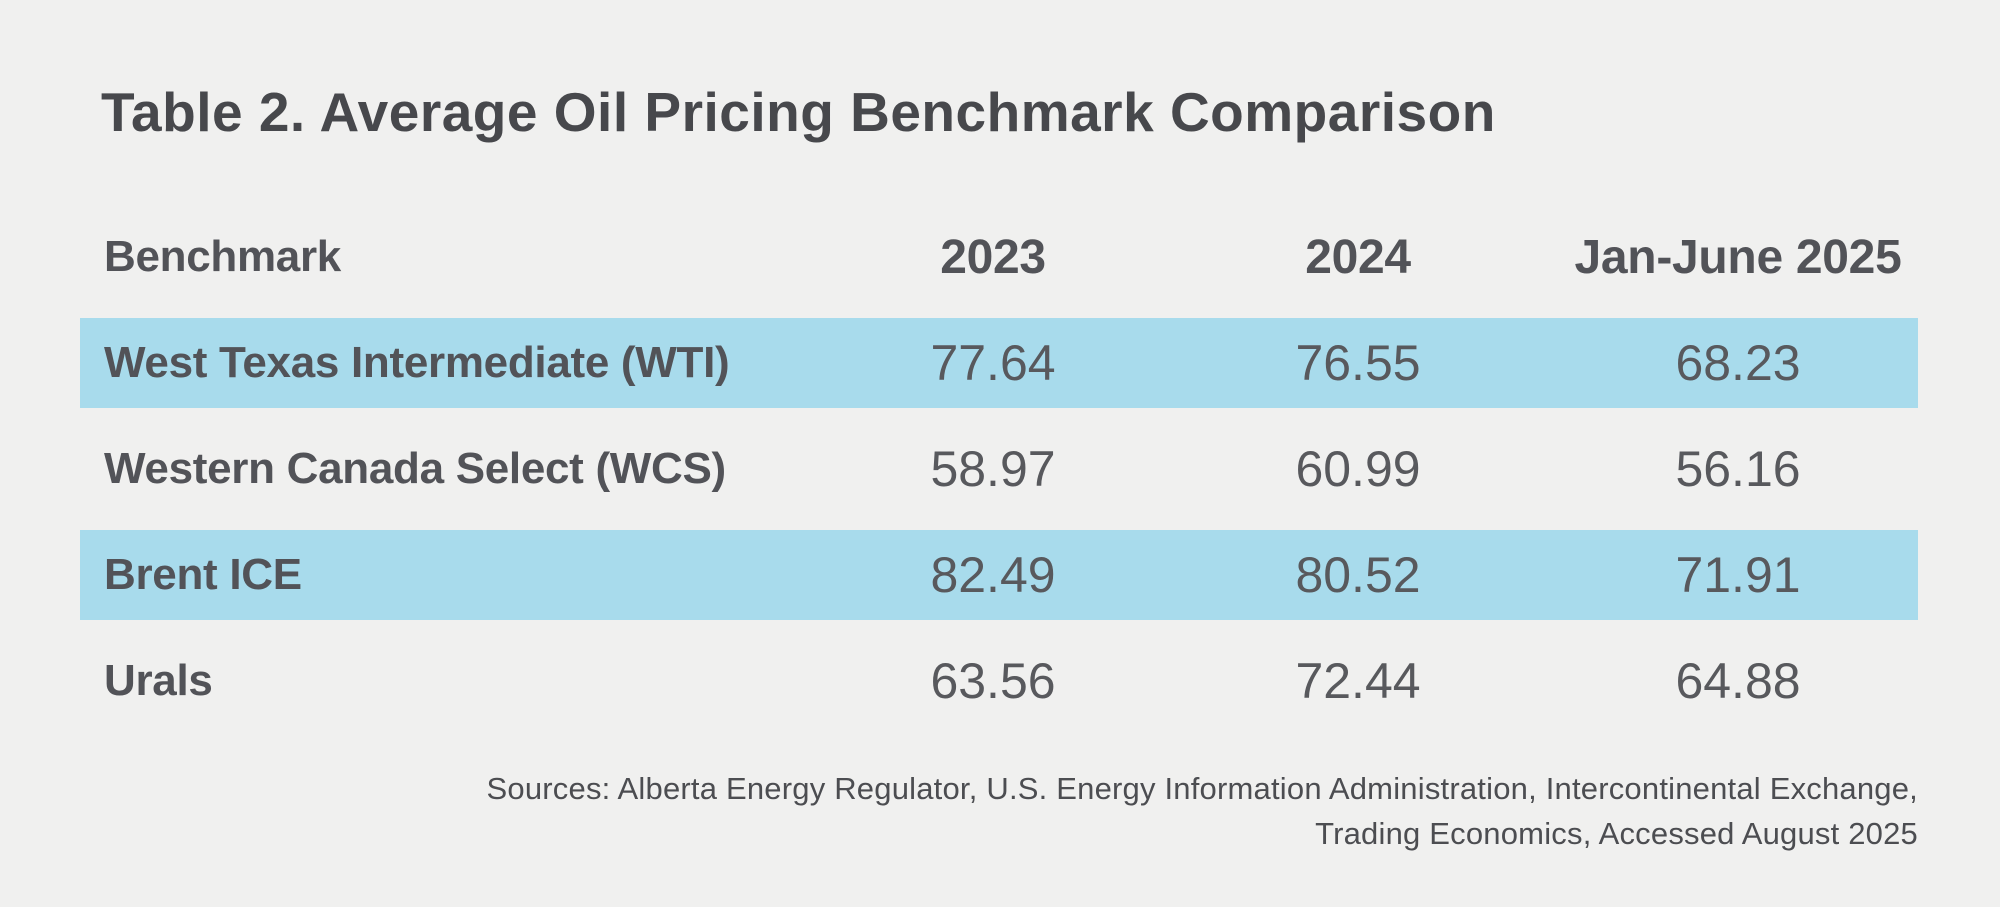 The height and width of the screenshot is (907, 2000). Describe the element at coordinates (415, 468) in the screenshot. I see `row-label-wcs: Western Canada Select (WCS)` at that location.